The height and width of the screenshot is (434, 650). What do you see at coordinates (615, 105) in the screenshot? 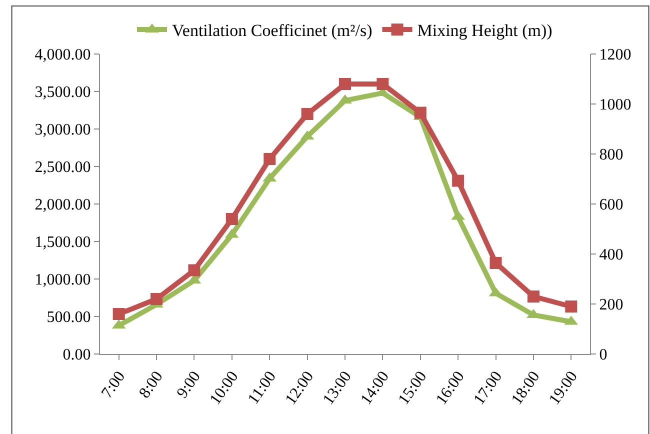
I see `y2-tick-label: 1000` at bounding box center [615, 105].